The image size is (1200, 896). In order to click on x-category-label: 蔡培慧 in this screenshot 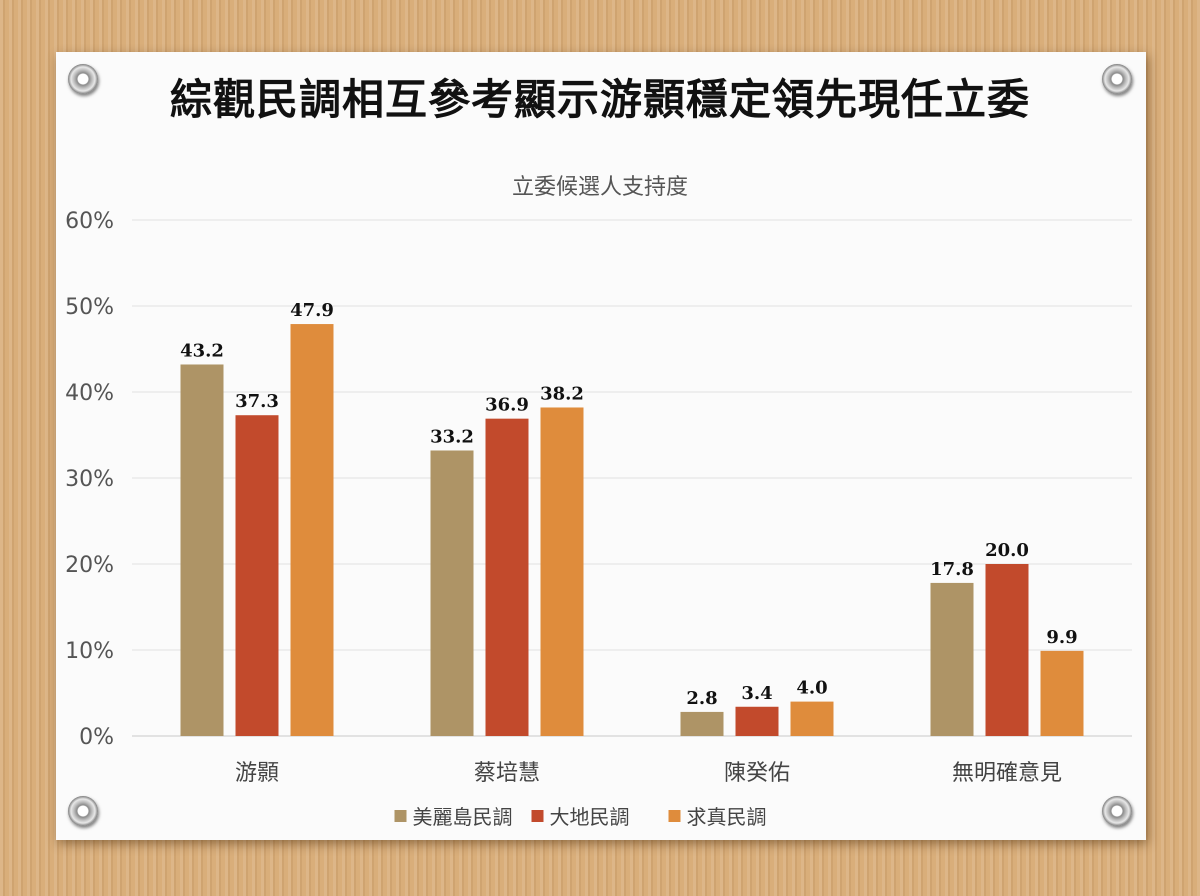, I will do `click(507, 773)`.